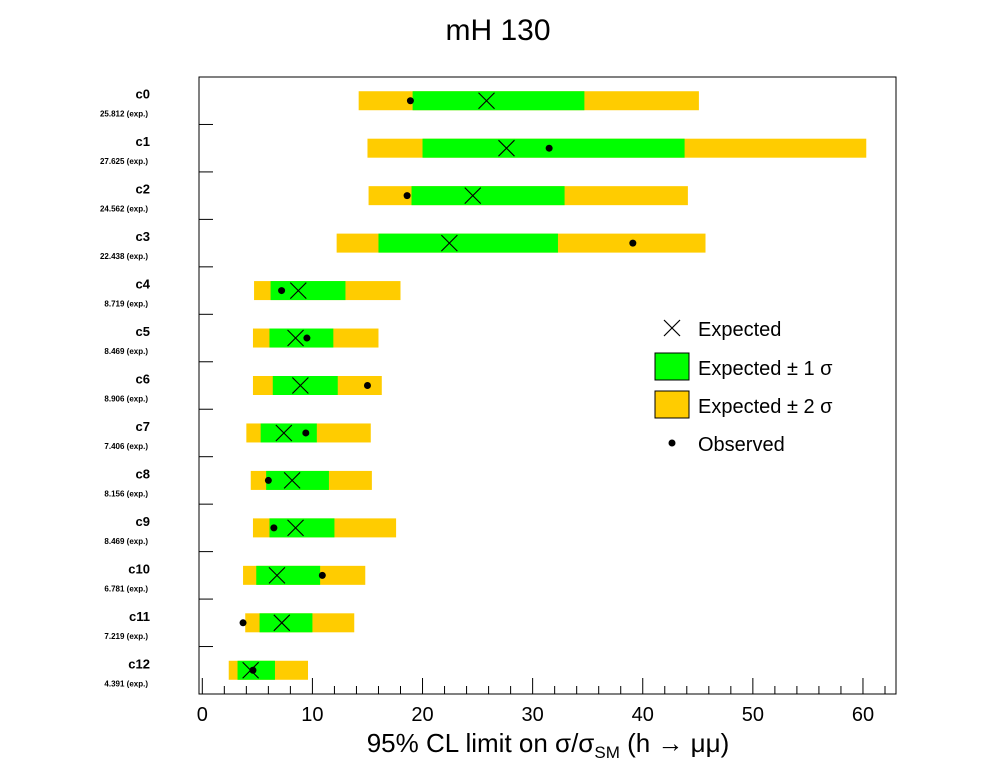 The height and width of the screenshot is (777, 996). I want to click on category-sublabel-c7: 7.406 (exp.), so click(126, 446).